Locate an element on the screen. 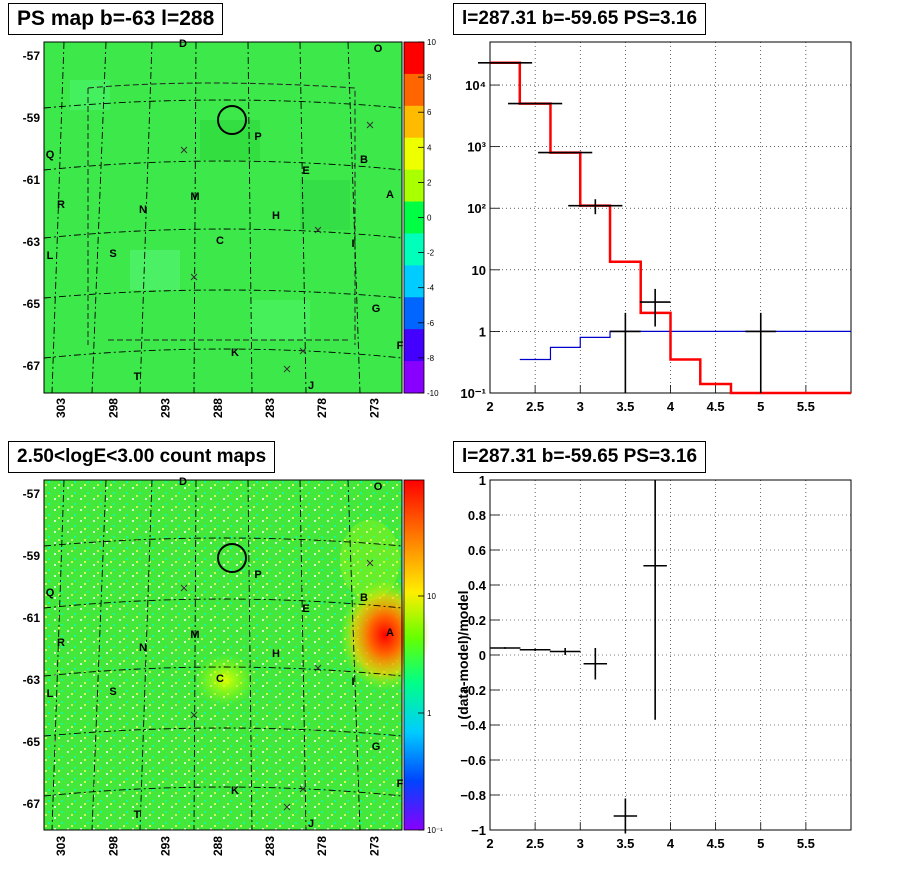 The width and height of the screenshot is (898, 875). residual-y-tick: 0.6 is located at coordinates (477, 550).